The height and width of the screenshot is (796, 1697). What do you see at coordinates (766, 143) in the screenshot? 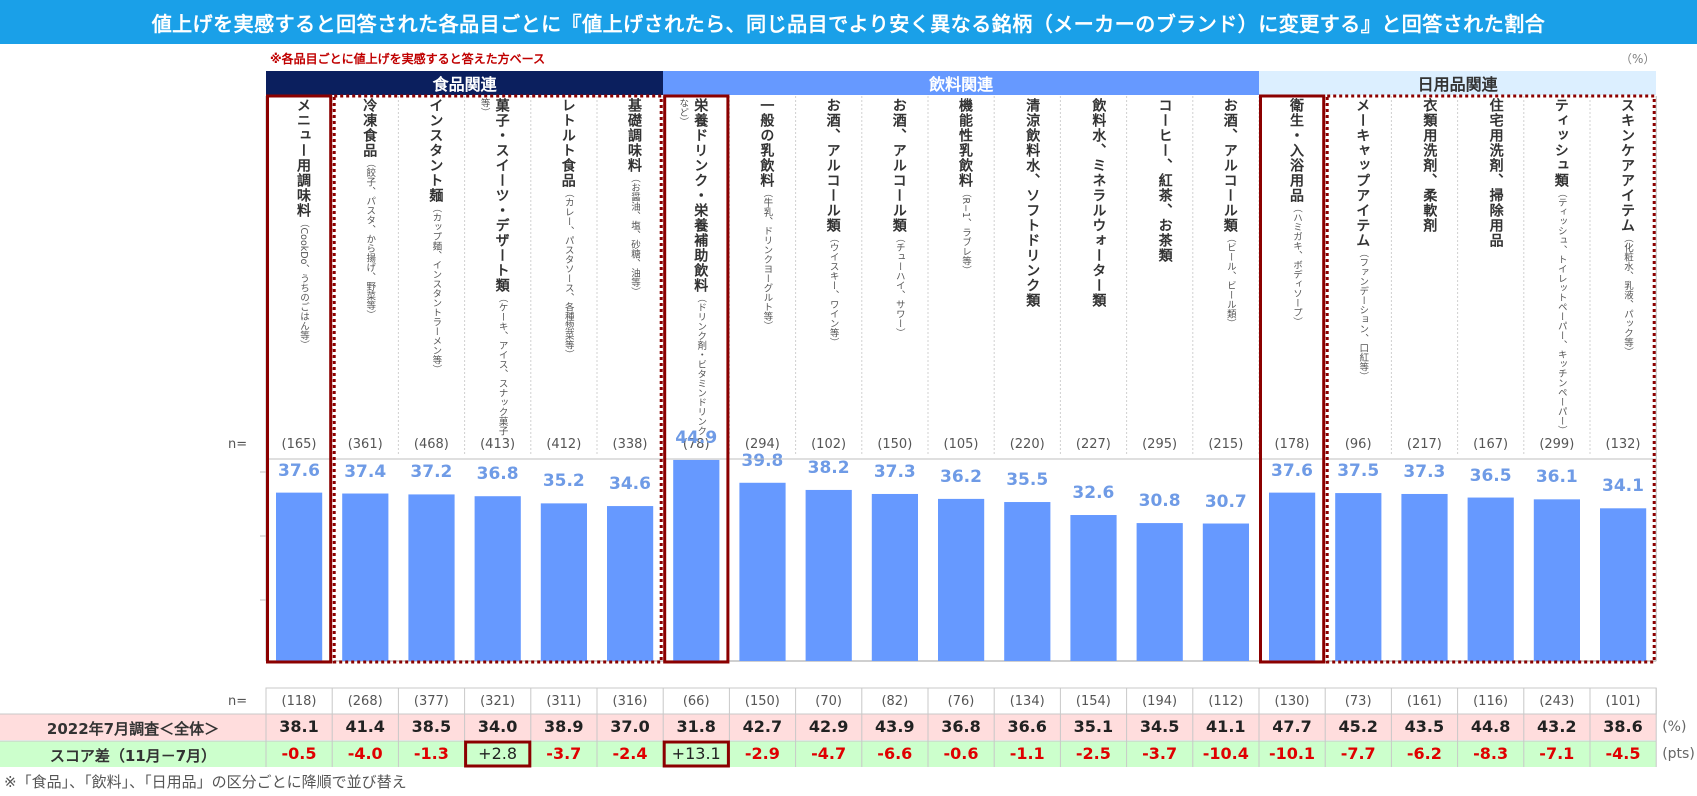
I see `item-name: 一般の乳飲料` at bounding box center [766, 143].